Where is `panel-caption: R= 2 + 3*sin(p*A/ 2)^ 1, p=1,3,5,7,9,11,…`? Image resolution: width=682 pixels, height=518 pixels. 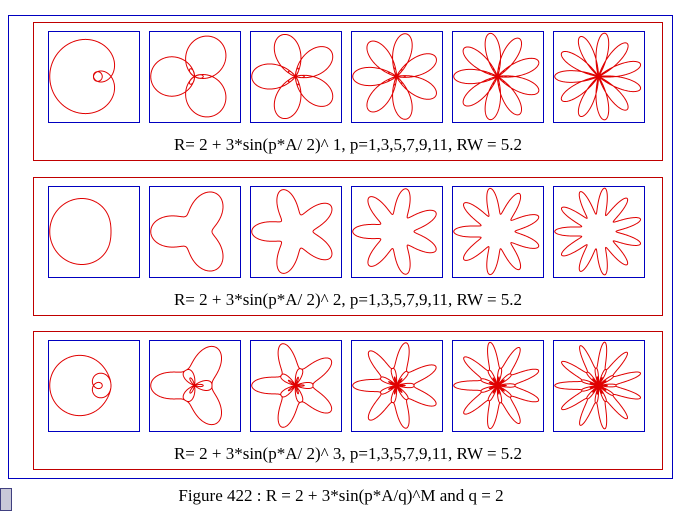
panel-caption: R= 2 + 3*sin(p*A/ 2)^ 1, p=1,3,5,7,9,11,… is located at coordinates (348, 144).